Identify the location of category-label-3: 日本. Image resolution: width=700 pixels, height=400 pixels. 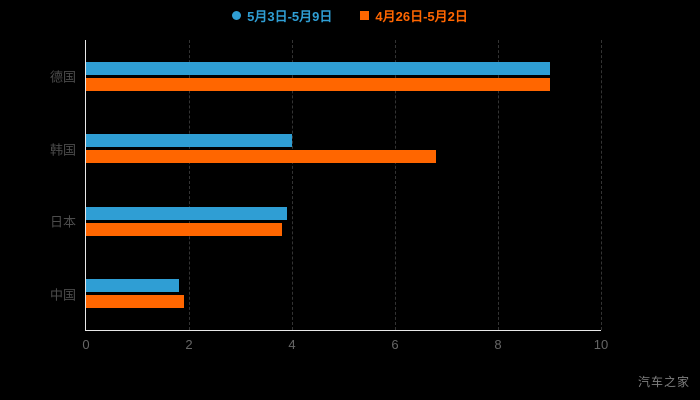
(62, 222).